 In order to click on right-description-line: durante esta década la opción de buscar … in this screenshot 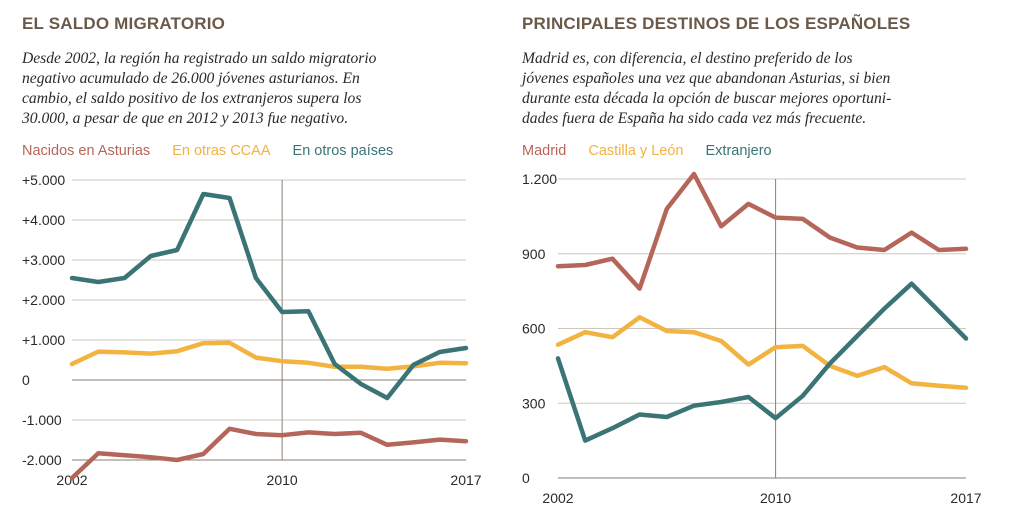, I will do `click(707, 98)`.